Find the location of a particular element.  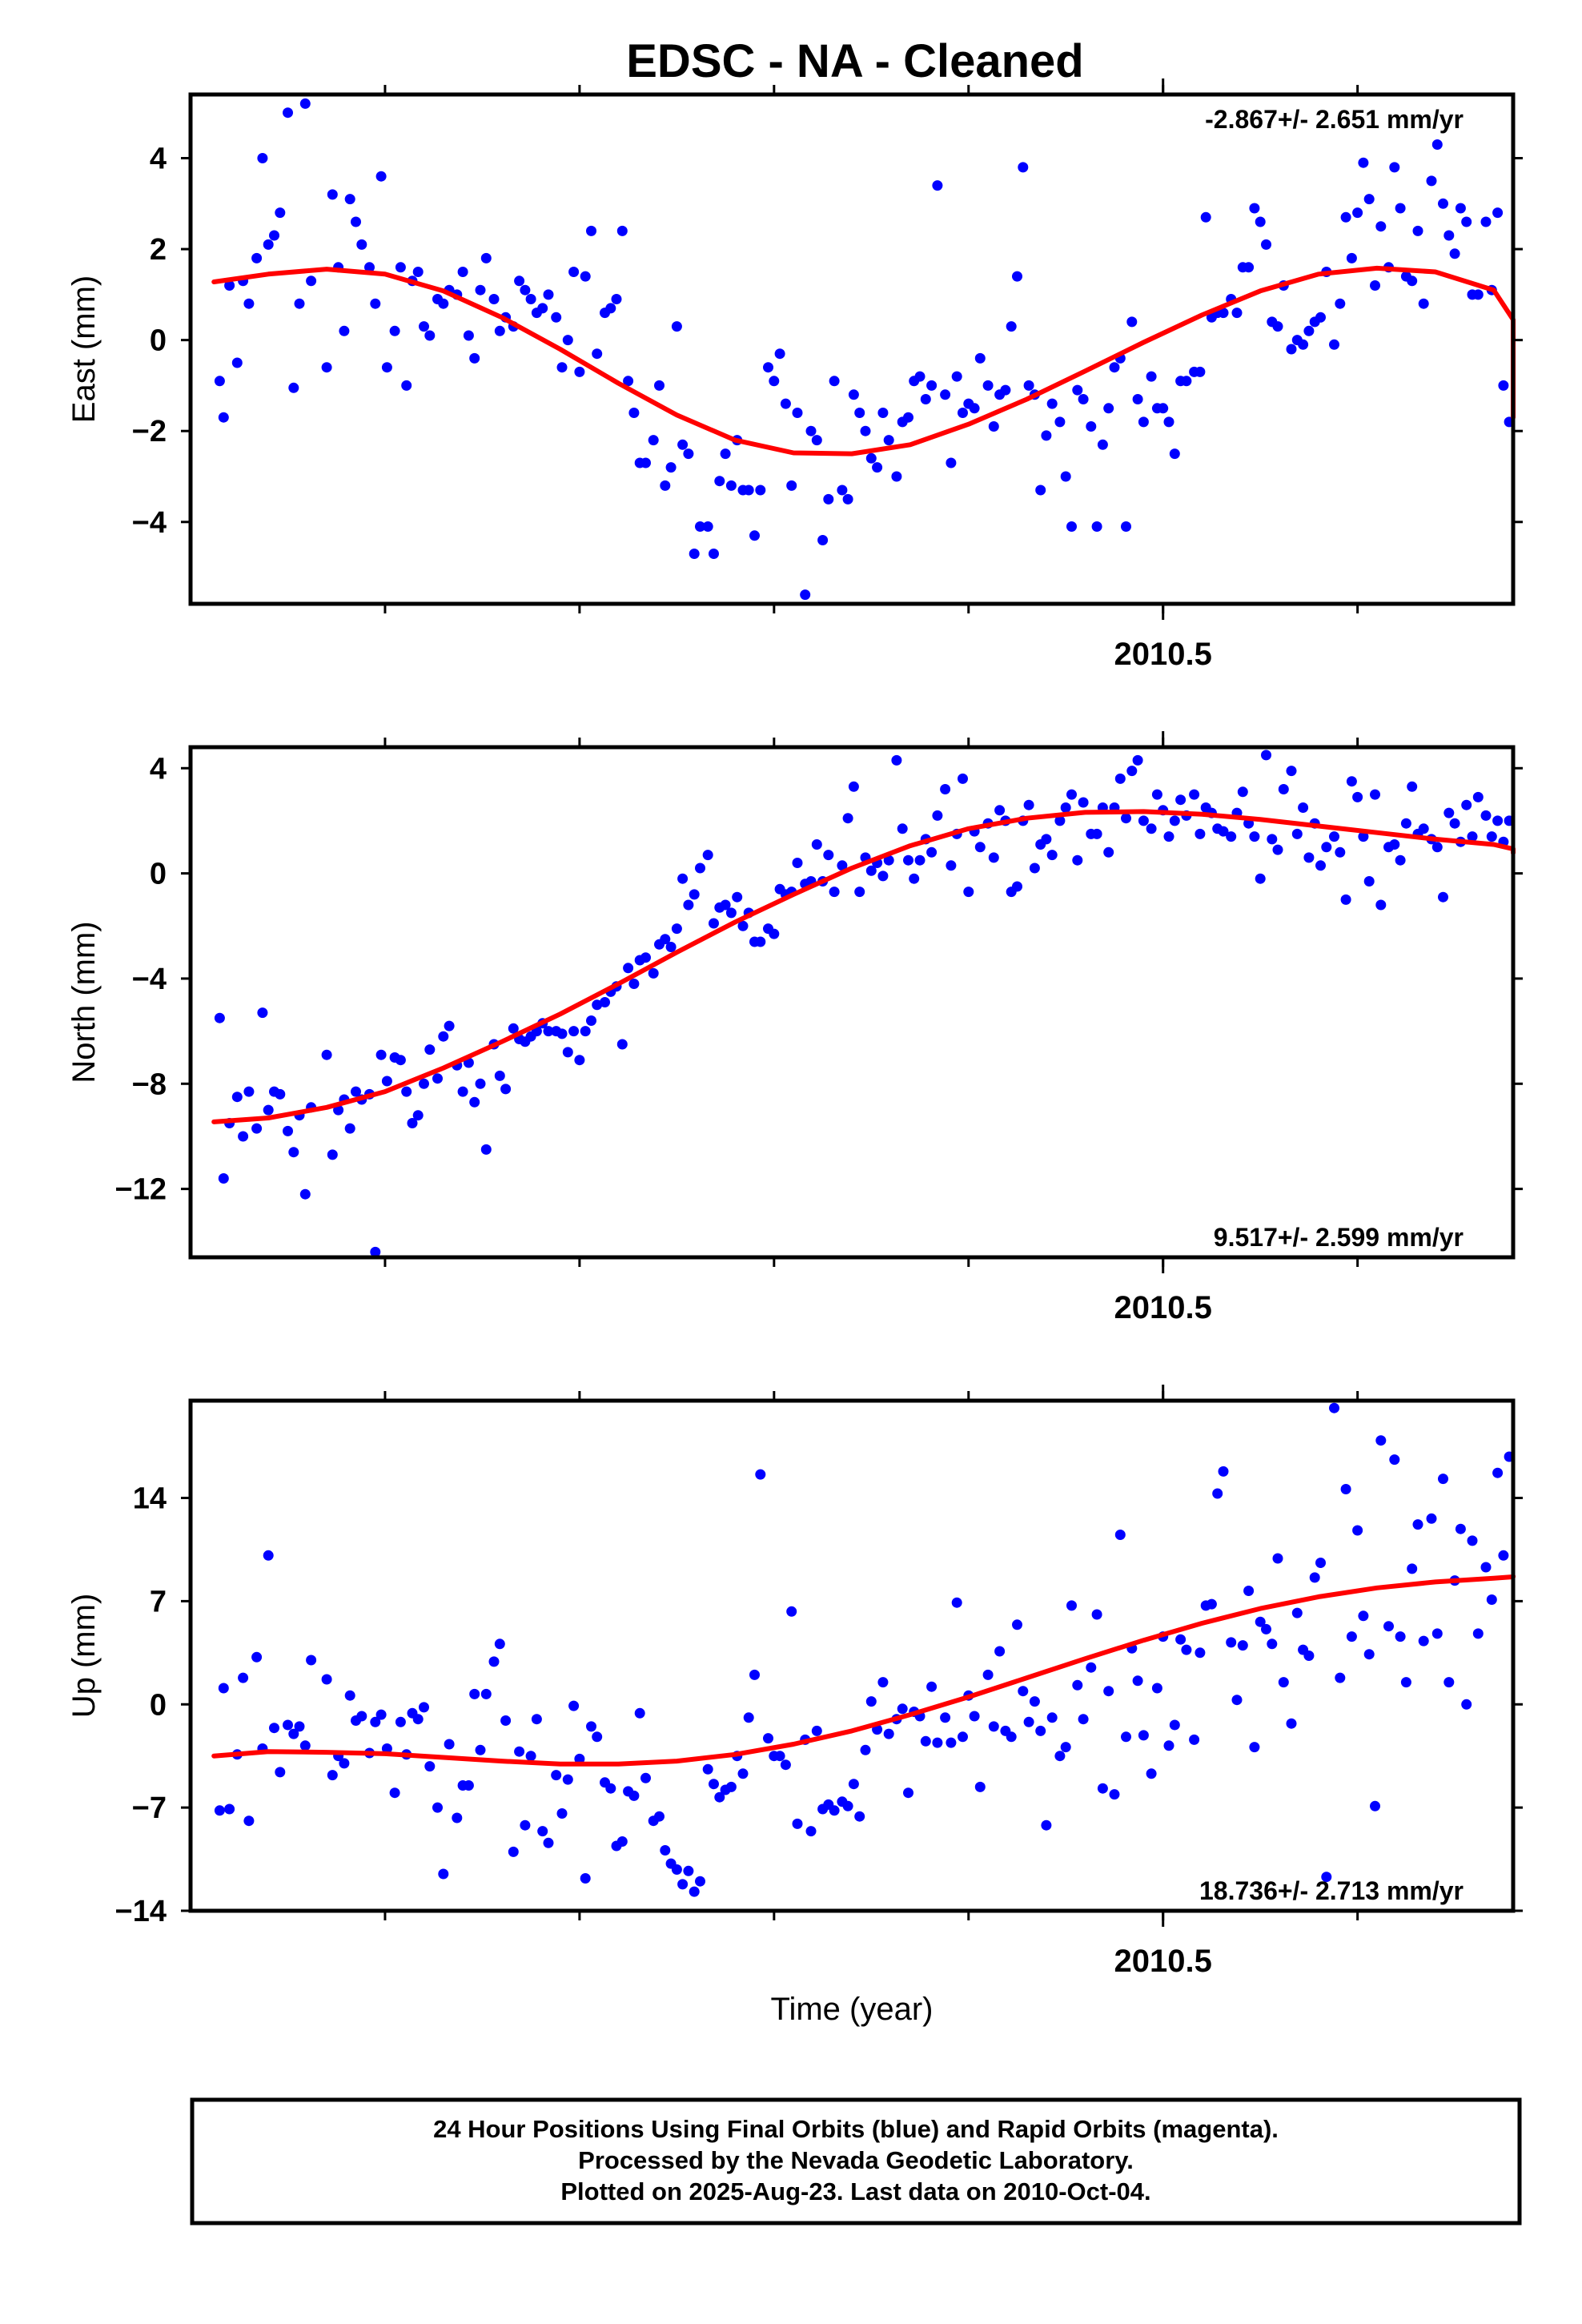

x-tick-label: 2010.5 is located at coordinates (1163, 1962).